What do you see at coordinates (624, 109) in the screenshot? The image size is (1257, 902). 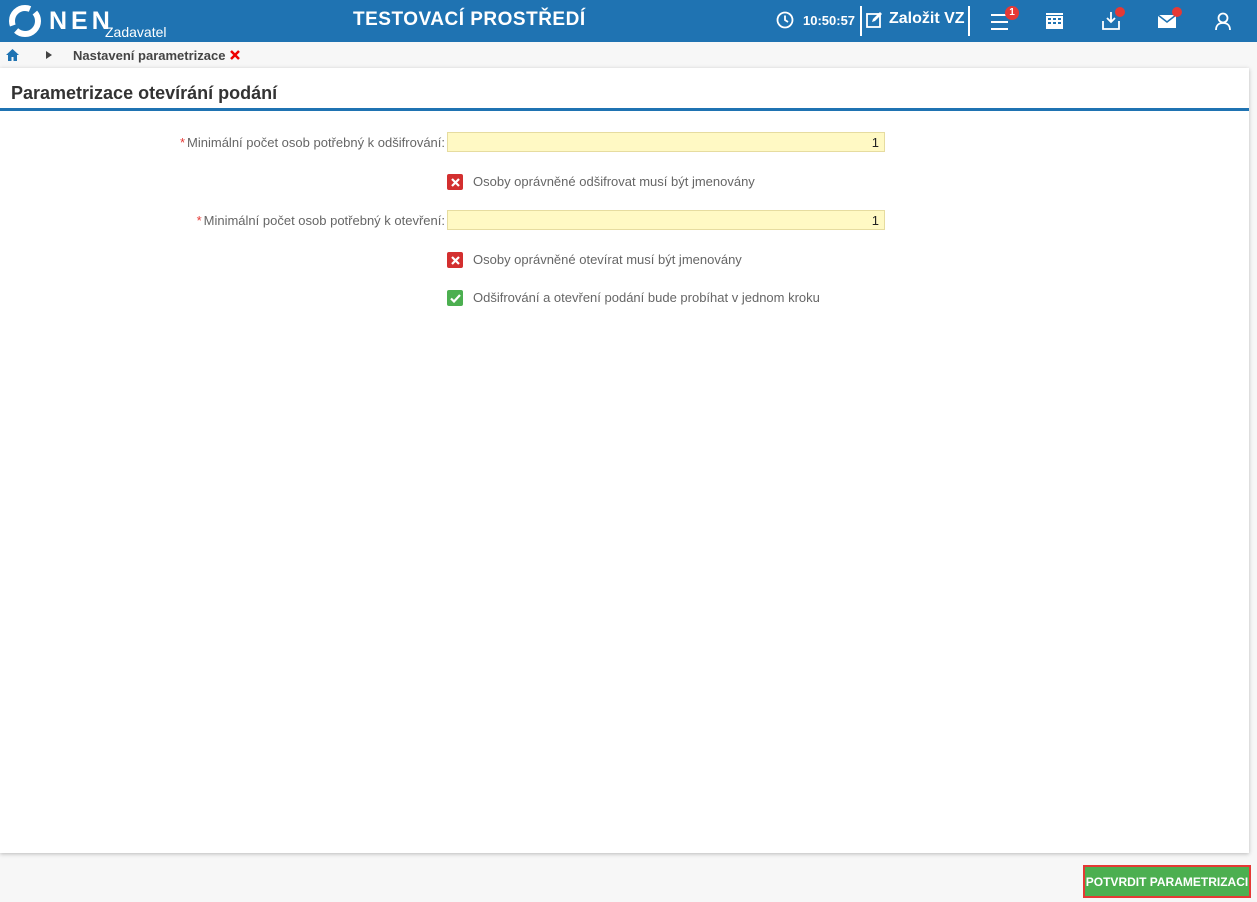 I see `title-underline` at bounding box center [624, 109].